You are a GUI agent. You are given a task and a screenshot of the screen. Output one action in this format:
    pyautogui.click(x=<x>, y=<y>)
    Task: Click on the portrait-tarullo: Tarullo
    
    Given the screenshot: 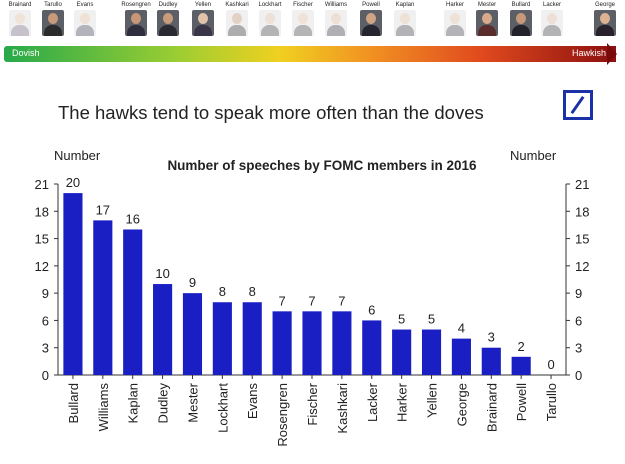 What is the action you would take?
    pyautogui.click(x=53, y=21)
    